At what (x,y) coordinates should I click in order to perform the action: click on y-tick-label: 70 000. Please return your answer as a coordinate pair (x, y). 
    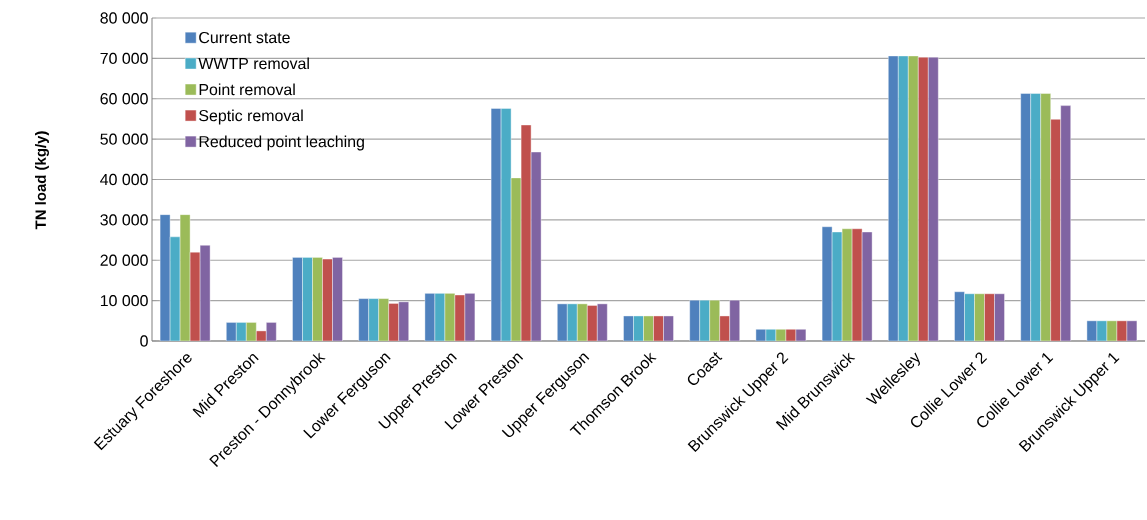
    Looking at the image, I should click on (124, 58).